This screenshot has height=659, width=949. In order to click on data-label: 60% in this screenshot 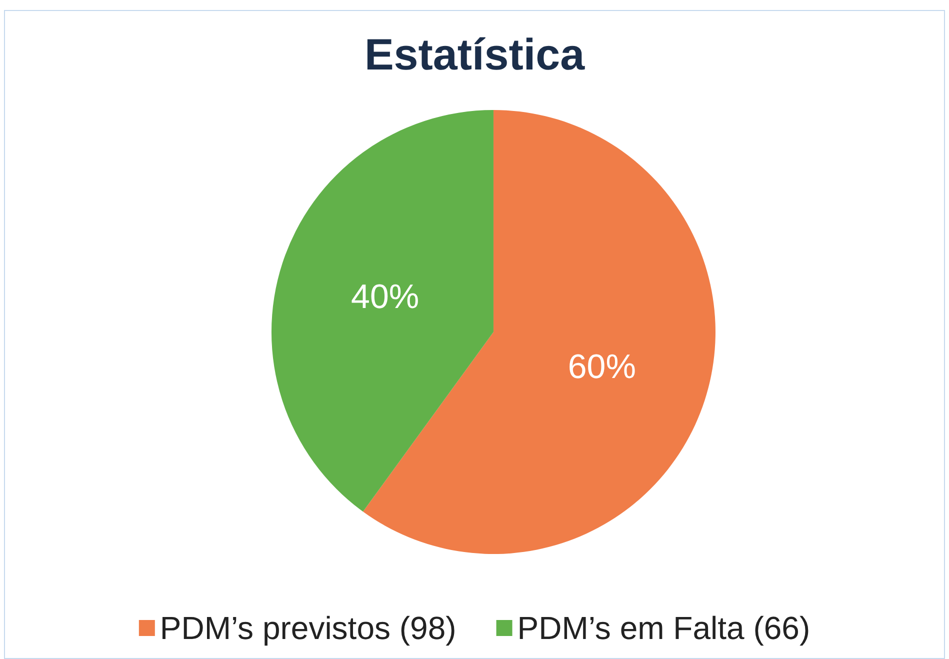, I will do `click(602, 367)`.